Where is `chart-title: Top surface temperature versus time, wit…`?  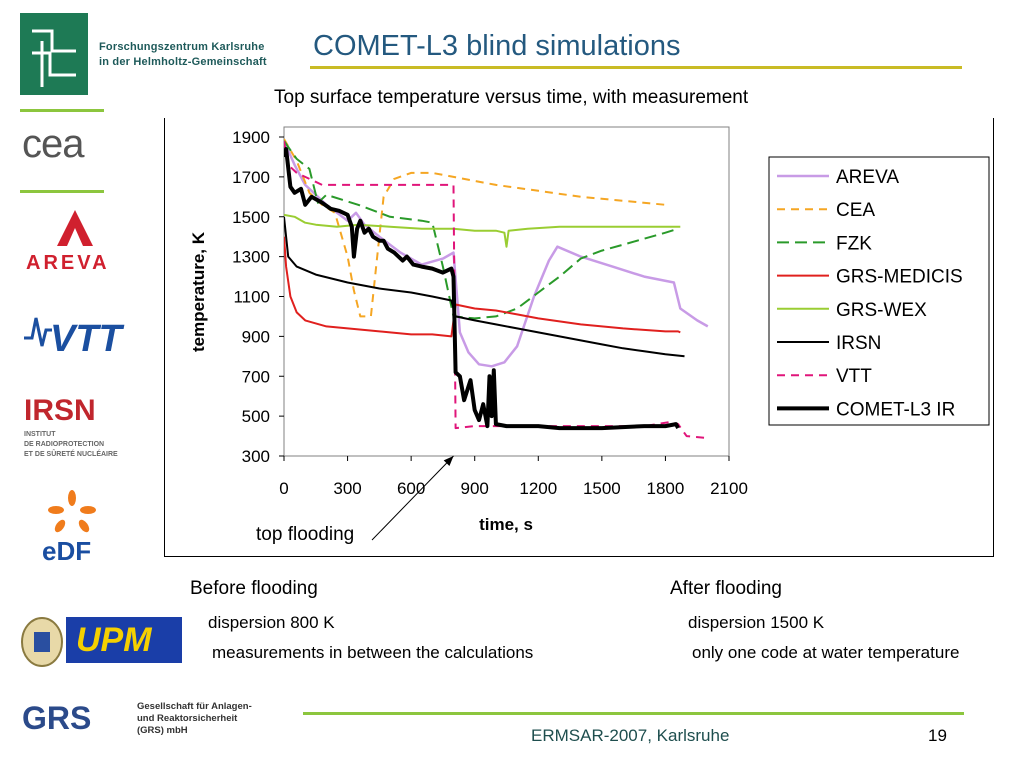 chart-title: Top surface temperature versus time, wit… is located at coordinates (511, 97).